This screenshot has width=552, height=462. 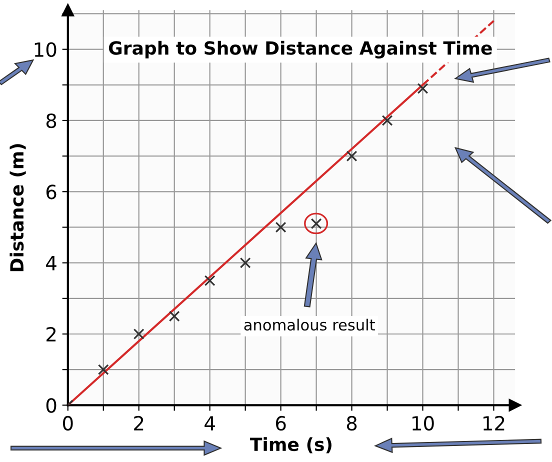 I want to click on text: Graph to Show Distance Against Time, so click(x=300, y=49).